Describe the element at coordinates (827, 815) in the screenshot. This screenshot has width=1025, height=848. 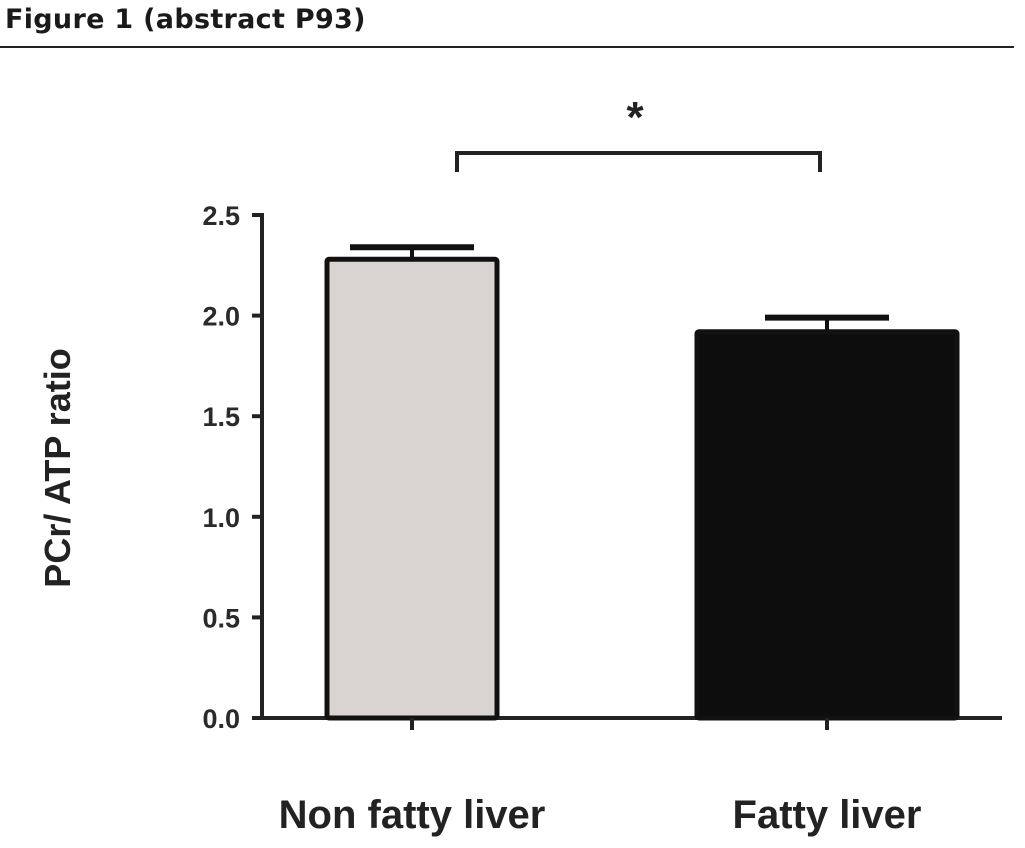
I see `x-tick-label: Fatty liver` at that location.